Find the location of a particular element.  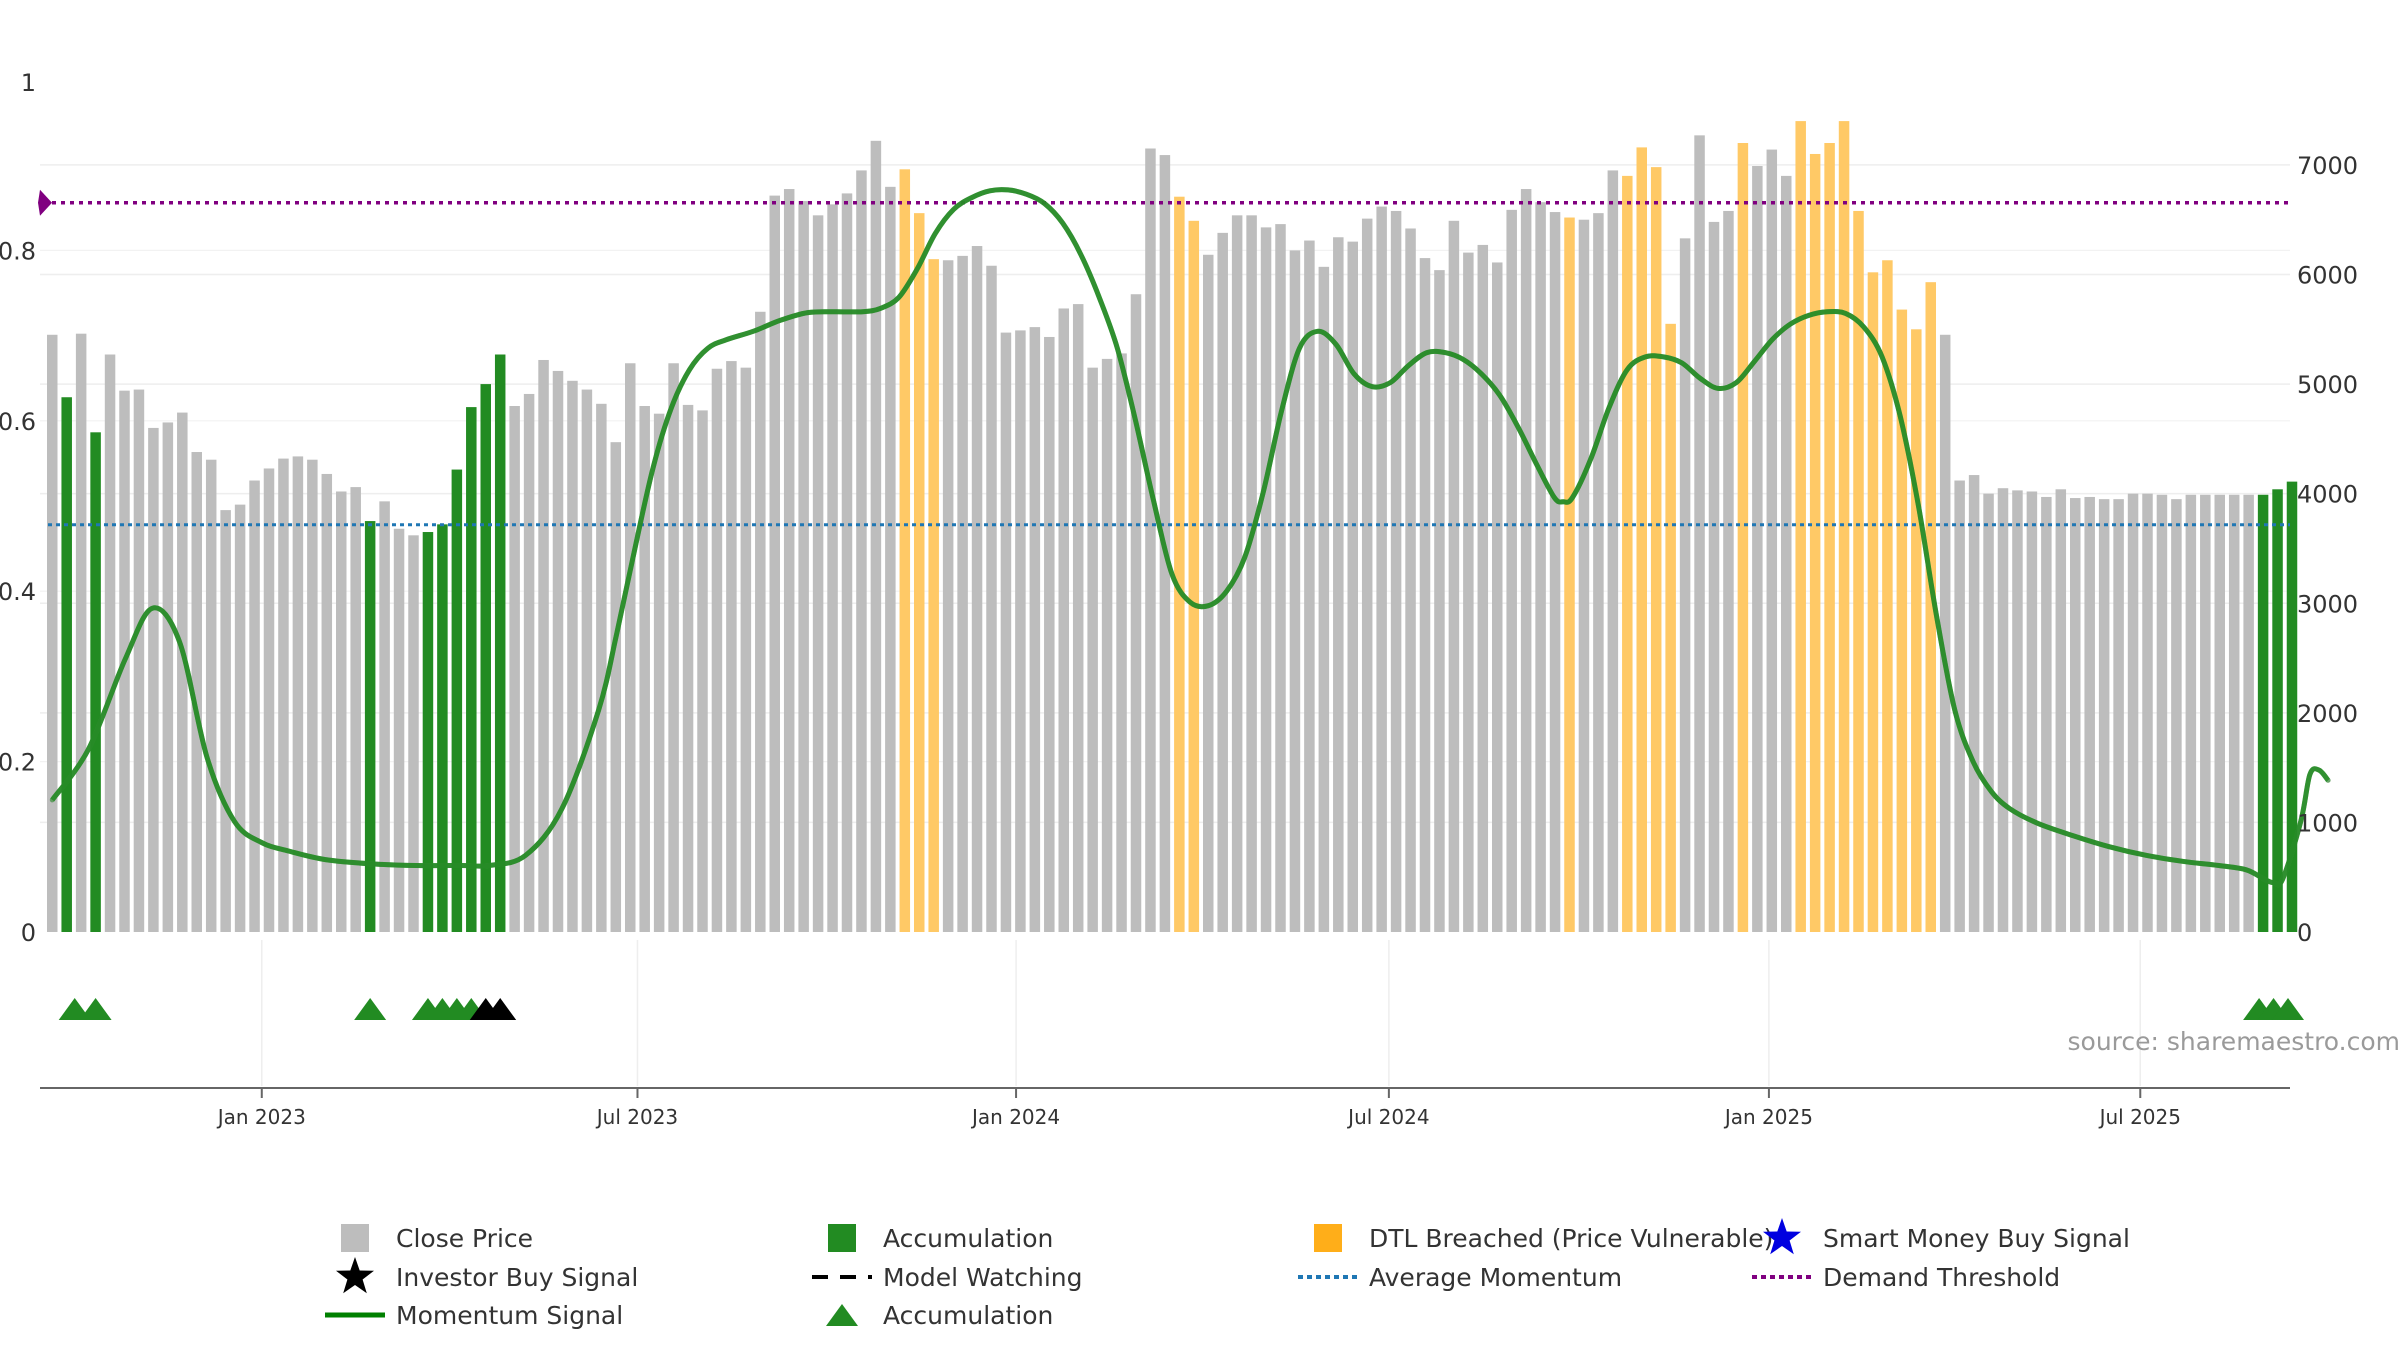

legend-label: Smart Money Buy Signal is located at coordinates (1976, 1238).